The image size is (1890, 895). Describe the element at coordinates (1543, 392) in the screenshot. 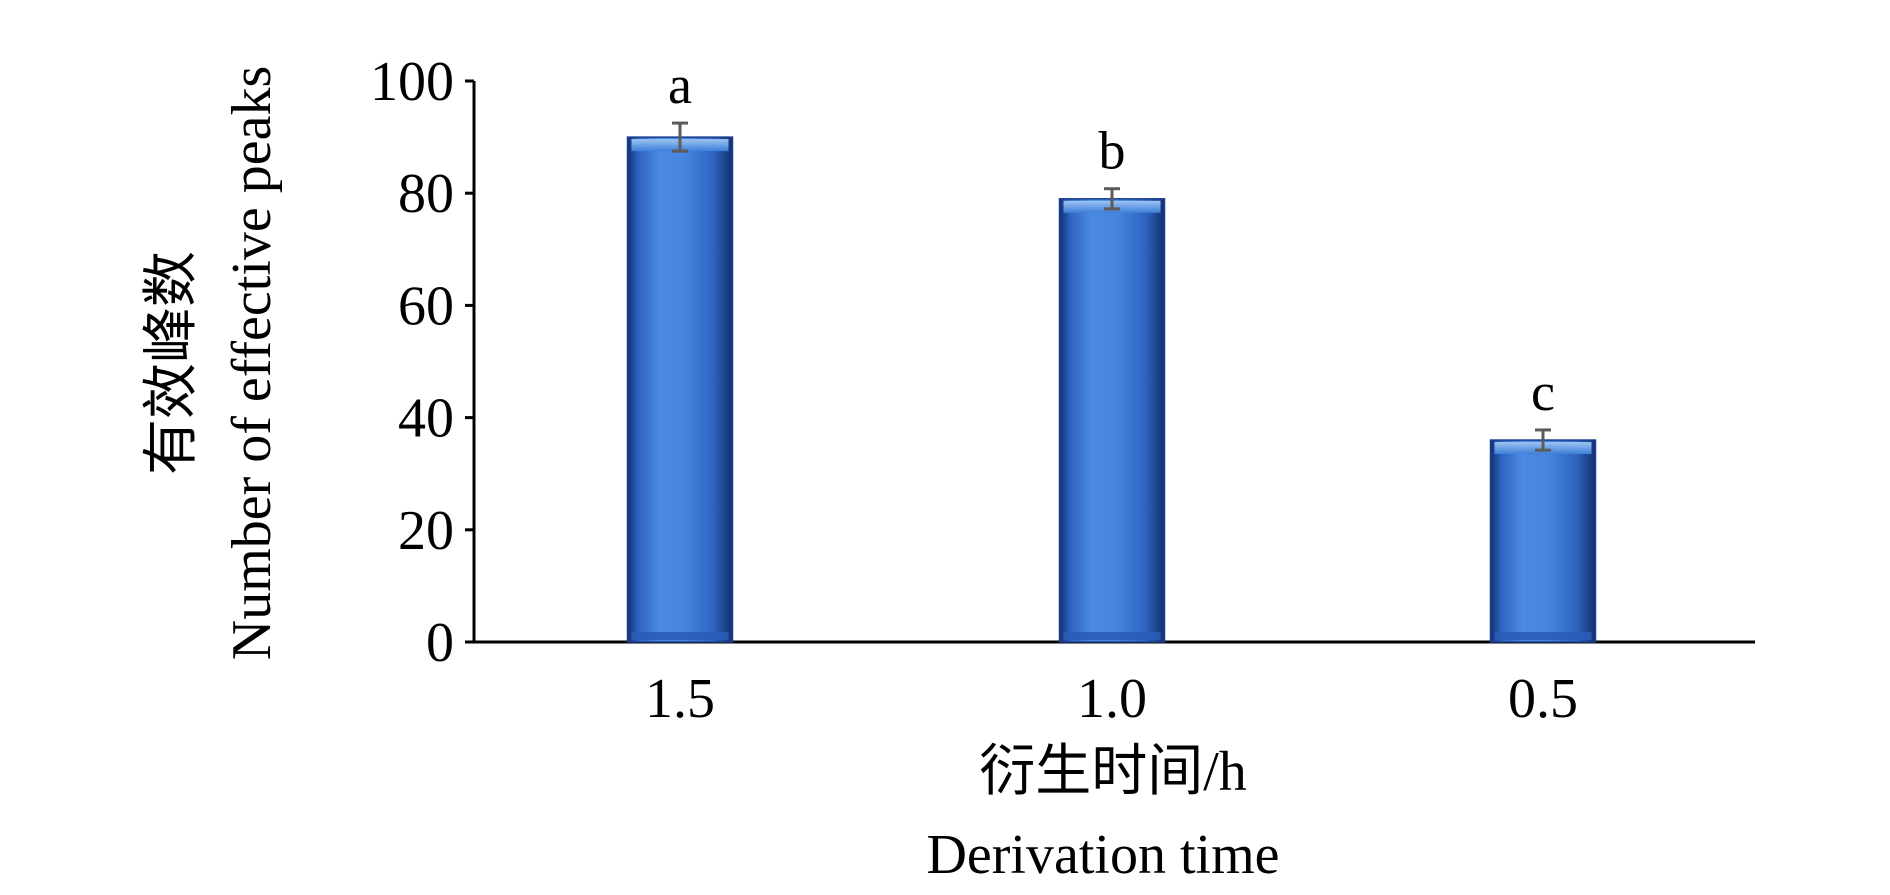

I see `significance-label: c` at that location.